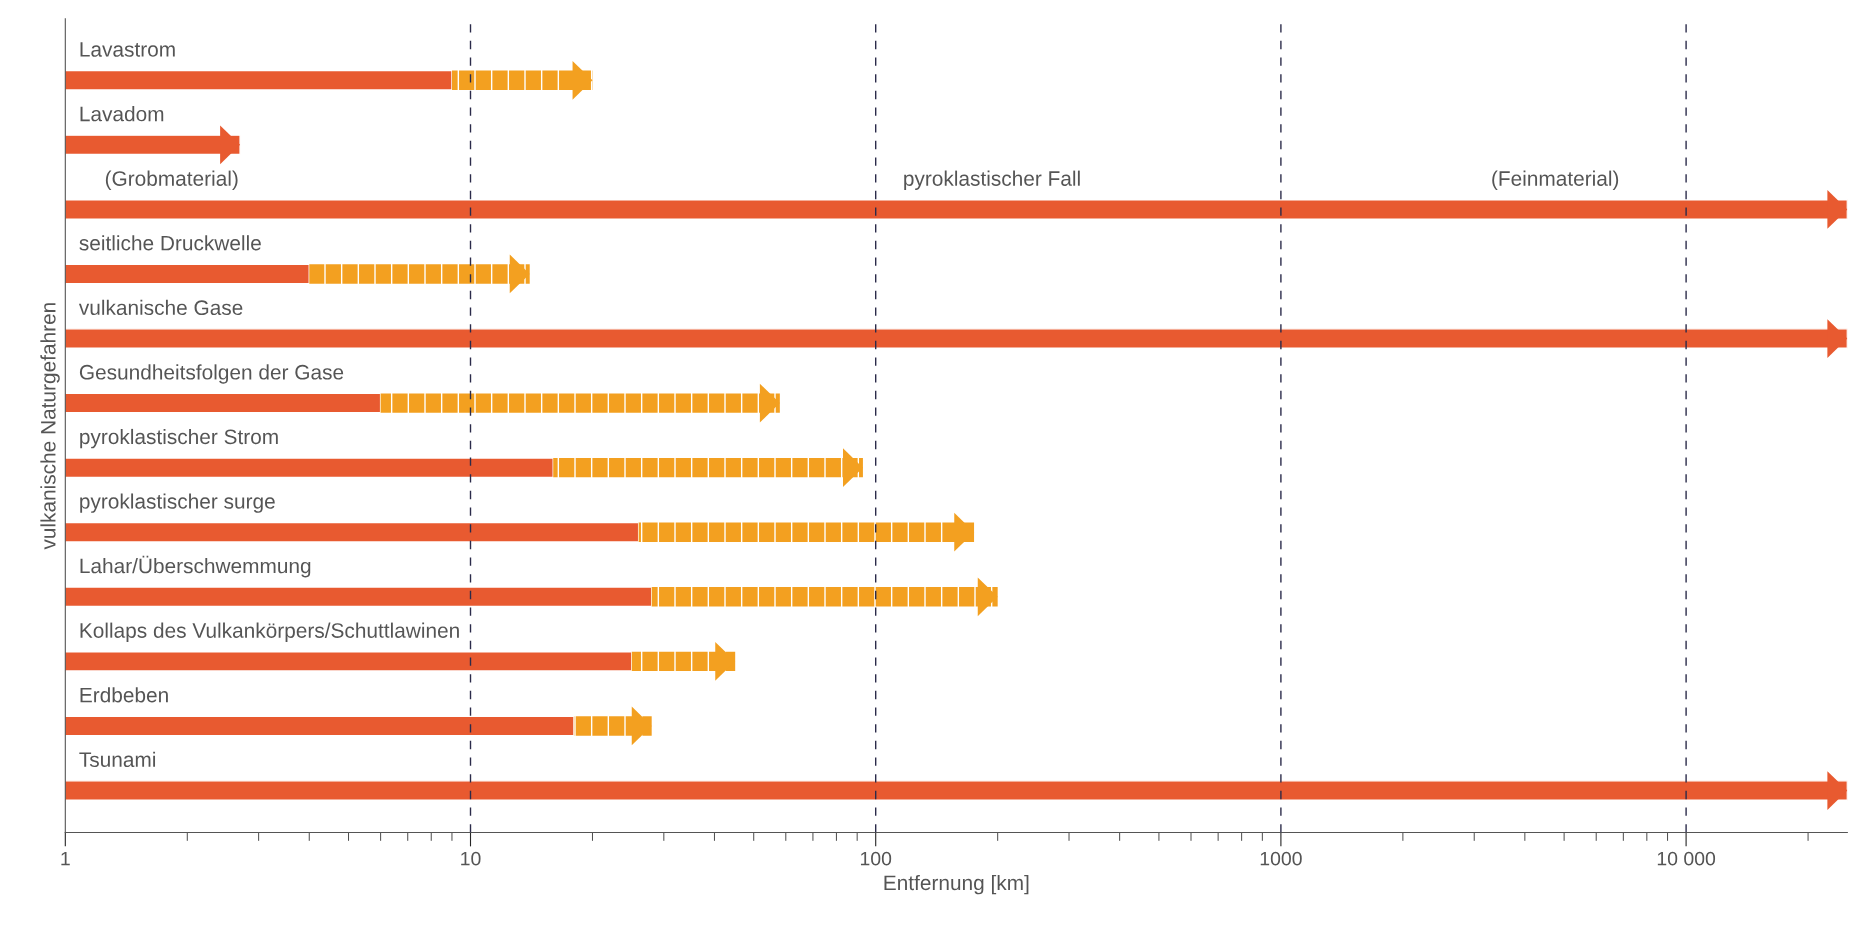 The width and height of the screenshot is (1866, 946). Describe the element at coordinates (117, 759) in the screenshot. I see `y-tick-label: Tsunami` at that location.